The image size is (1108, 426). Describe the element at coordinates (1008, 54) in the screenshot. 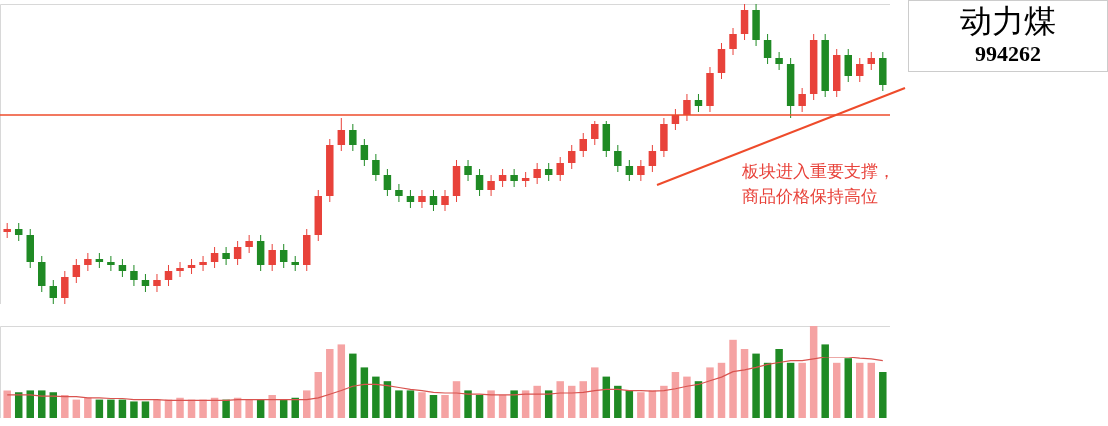

I see `text: 994262` at that location.